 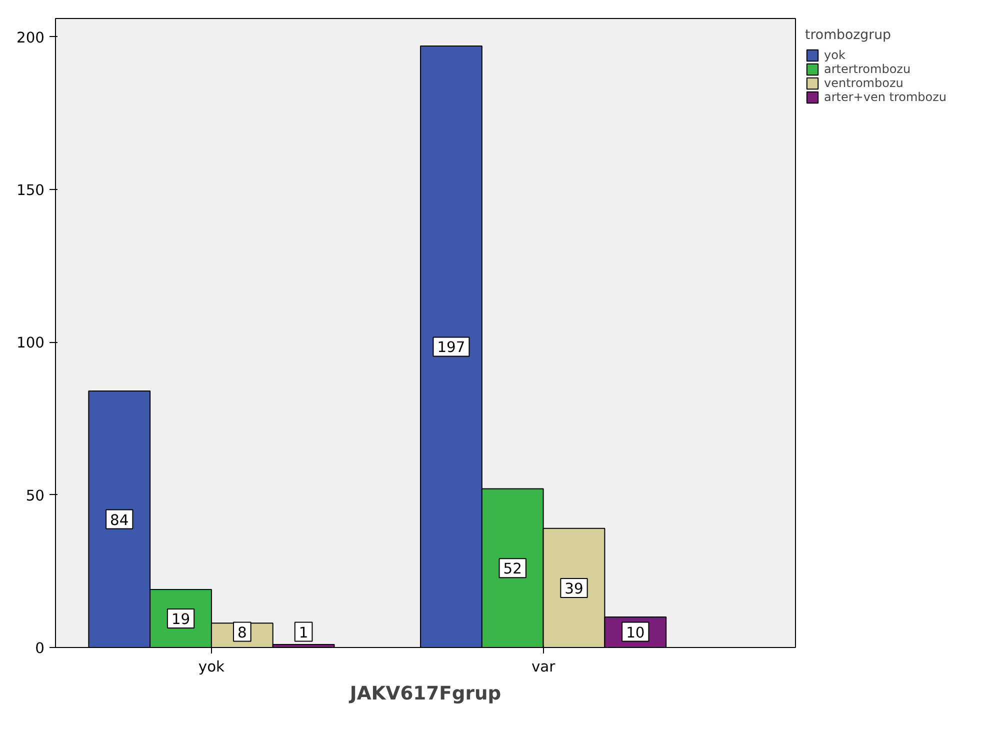 What do you see at coordinates (119, 520) in the screenshot?
I see `data-label: 84` at bounding box center [119, 520].